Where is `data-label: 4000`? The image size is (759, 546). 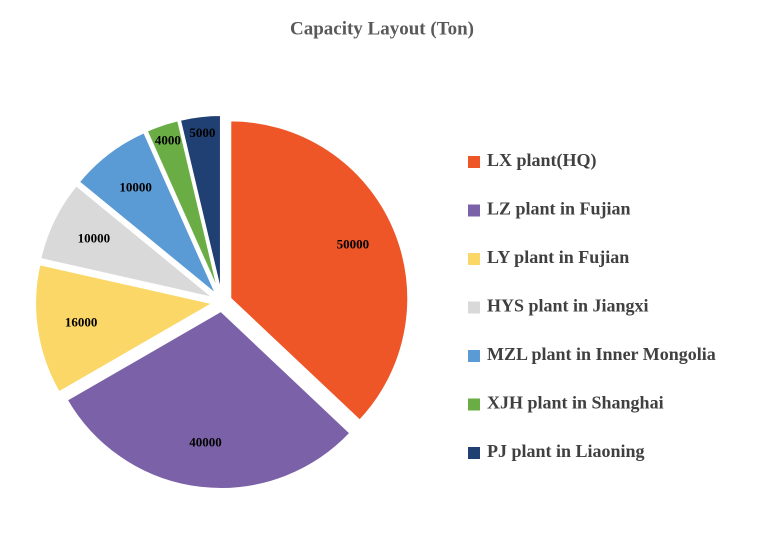
data-label: 4000 is located at coordinates (168, 140).